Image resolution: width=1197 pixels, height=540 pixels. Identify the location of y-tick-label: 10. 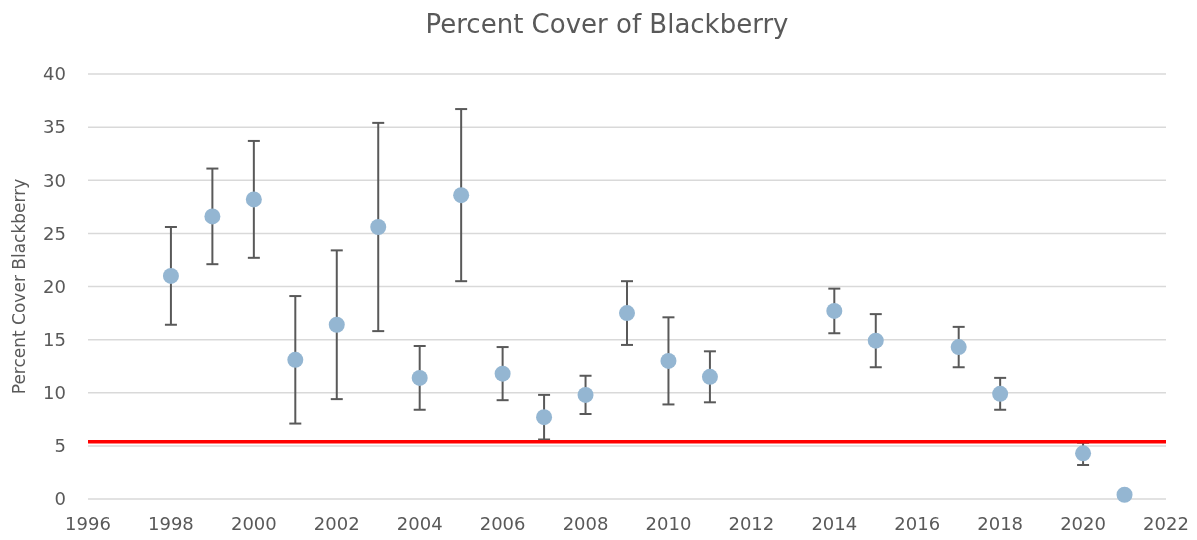
(54, 393).